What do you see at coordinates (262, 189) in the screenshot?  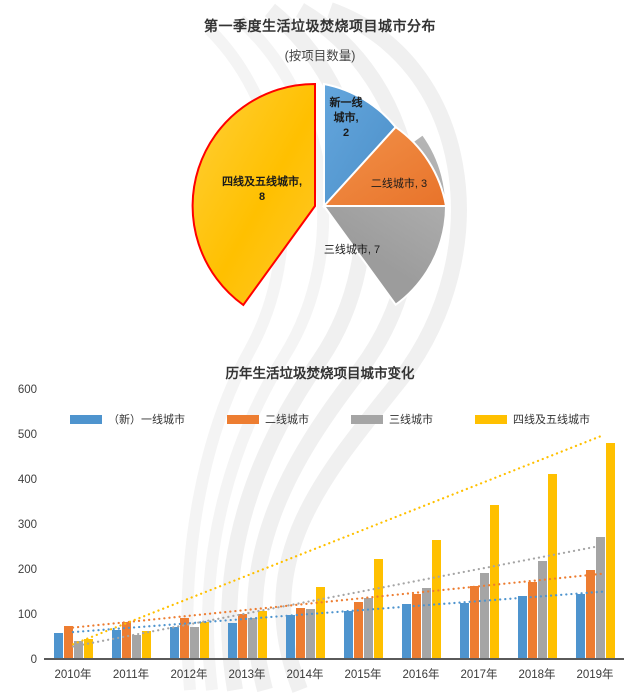 I see `pie-label-tier4-5: 四线及五线城市, 8` at bounding box center [262, 189].